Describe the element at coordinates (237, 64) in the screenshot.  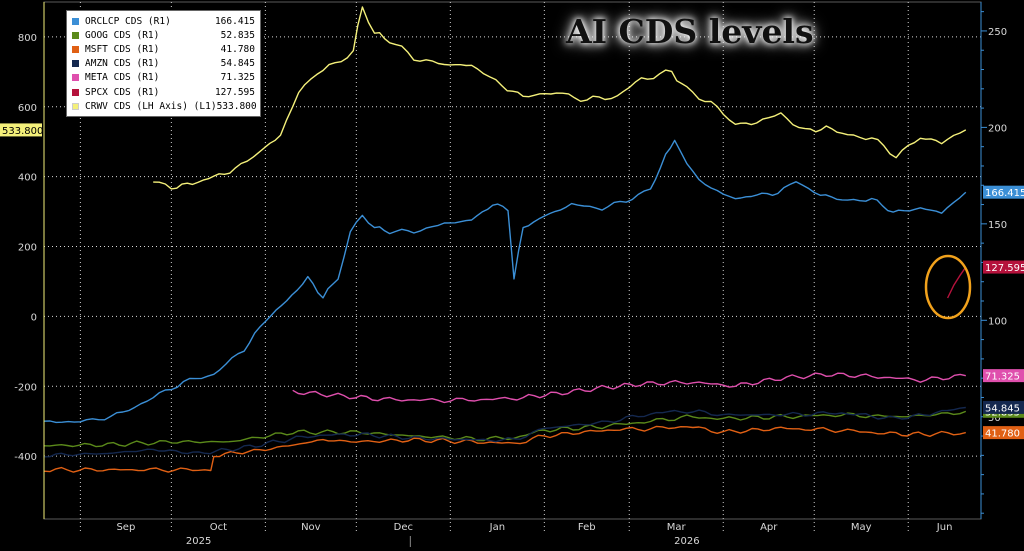
I see `legend-value: 54.845` at that location.